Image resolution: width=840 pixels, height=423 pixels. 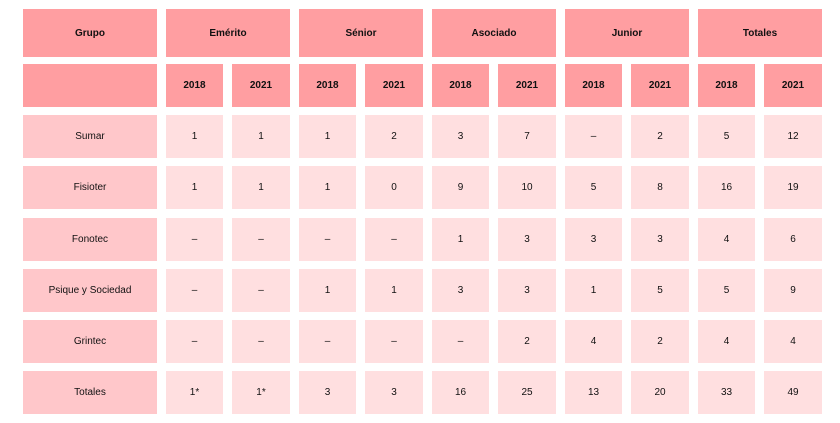 I want to click on table-cell: 49, so click(x=793, y=392).